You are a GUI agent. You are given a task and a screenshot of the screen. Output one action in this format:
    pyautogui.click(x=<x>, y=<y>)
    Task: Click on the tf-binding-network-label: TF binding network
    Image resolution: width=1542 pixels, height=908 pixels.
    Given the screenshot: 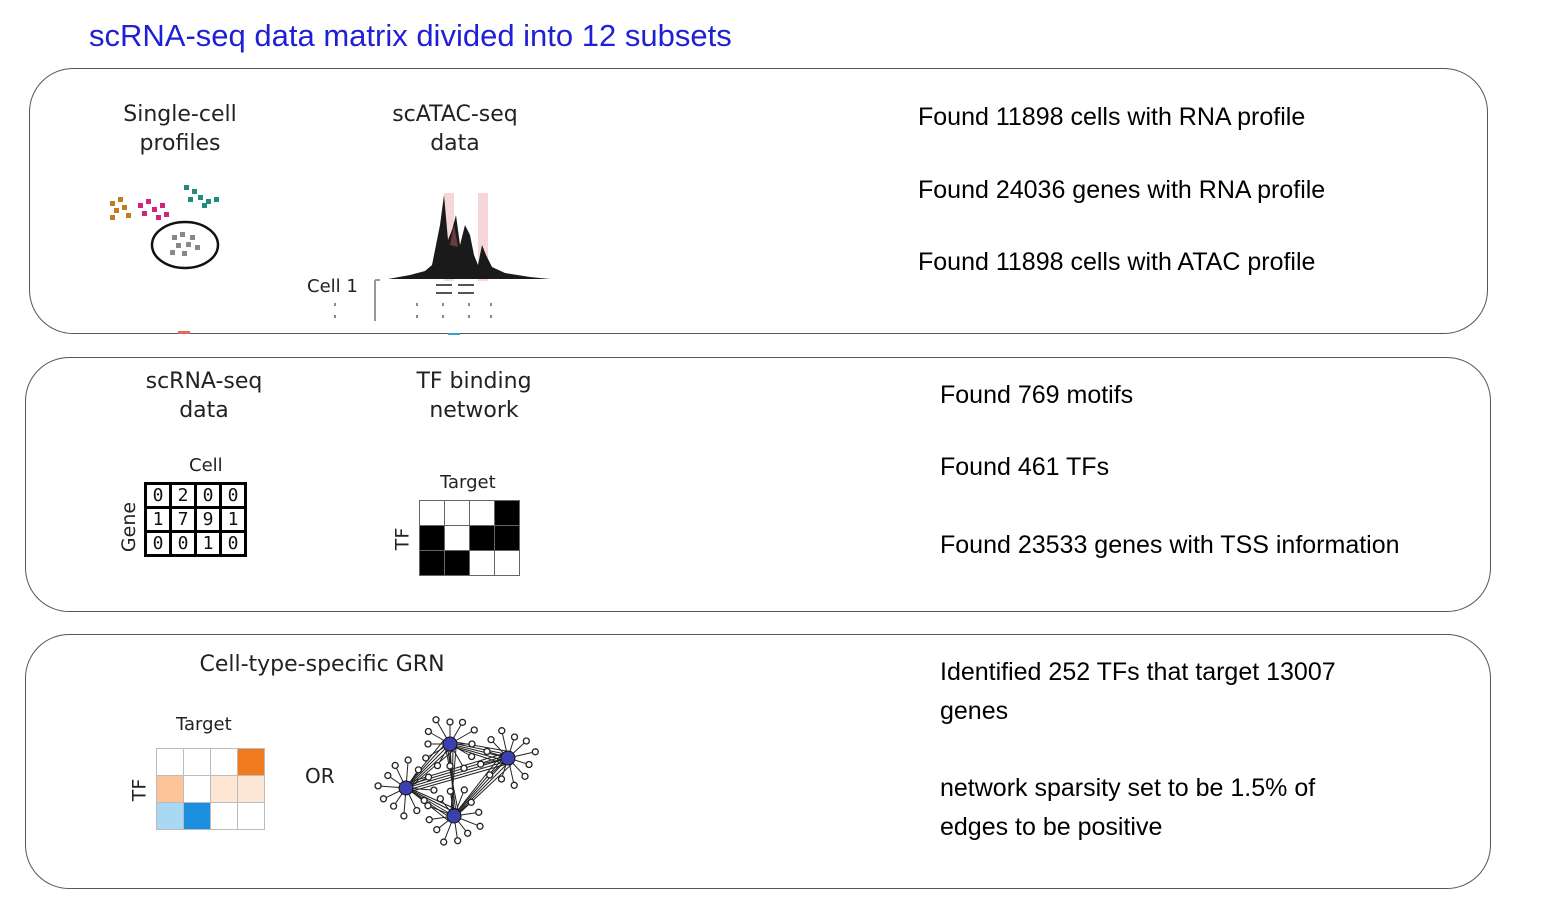 What is the action you would take?
    pyautogui.click(x=474, y=396)
    